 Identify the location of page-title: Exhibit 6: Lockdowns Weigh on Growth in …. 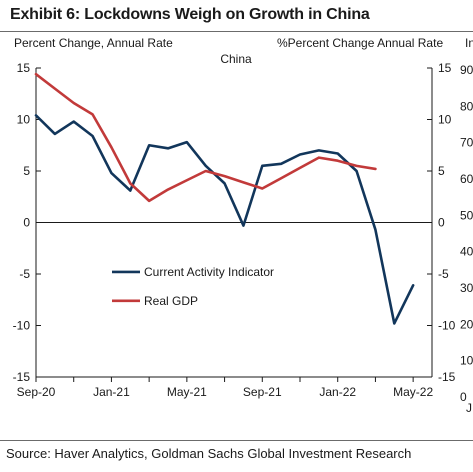
(190, 14).